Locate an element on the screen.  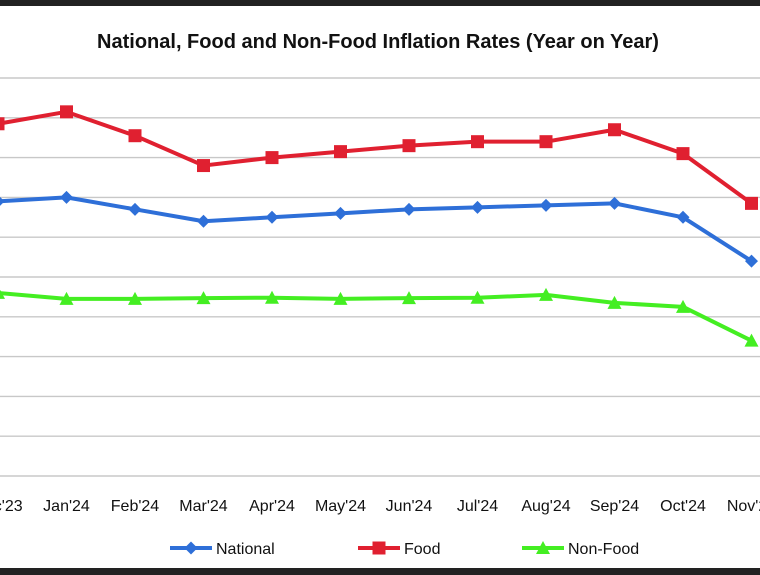
x-tick-label: Dec'23 is located at coordinates (11, 506).